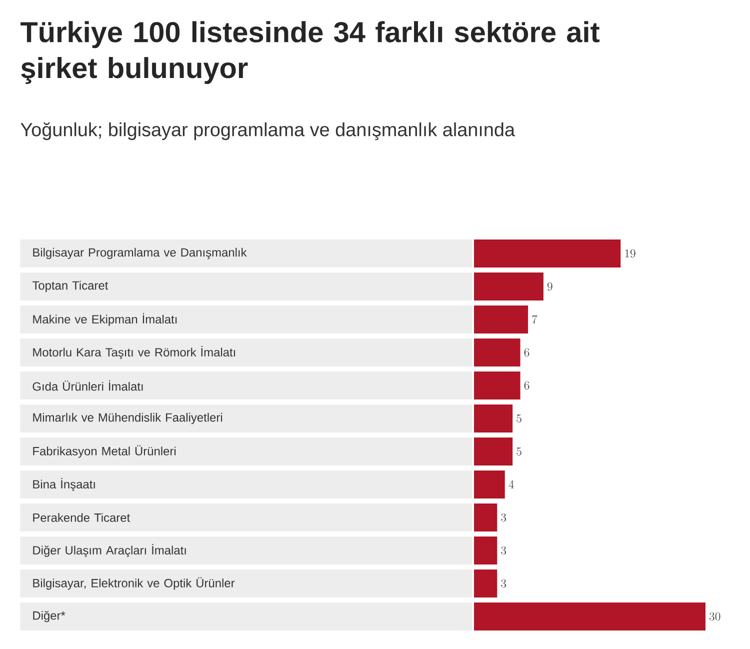 The image size is (750, 649). Describe the element at coordinates (70, 286) in the screenshot. I see `y-tick-label: Toptan Ticaret` at that location.